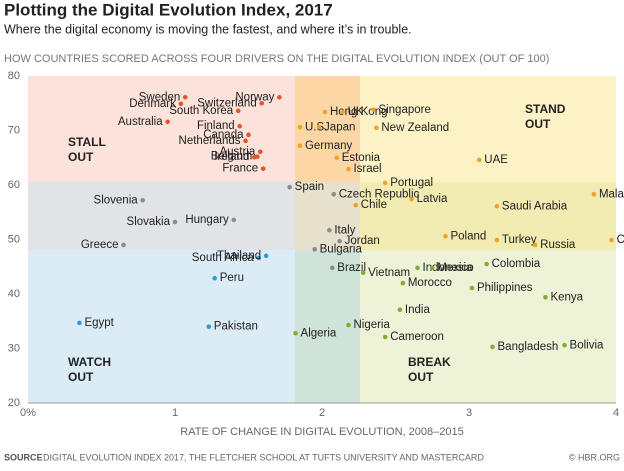  Describe the element at coordinates (620, 240) in the screenshot. I see `point-label: China` at that location.